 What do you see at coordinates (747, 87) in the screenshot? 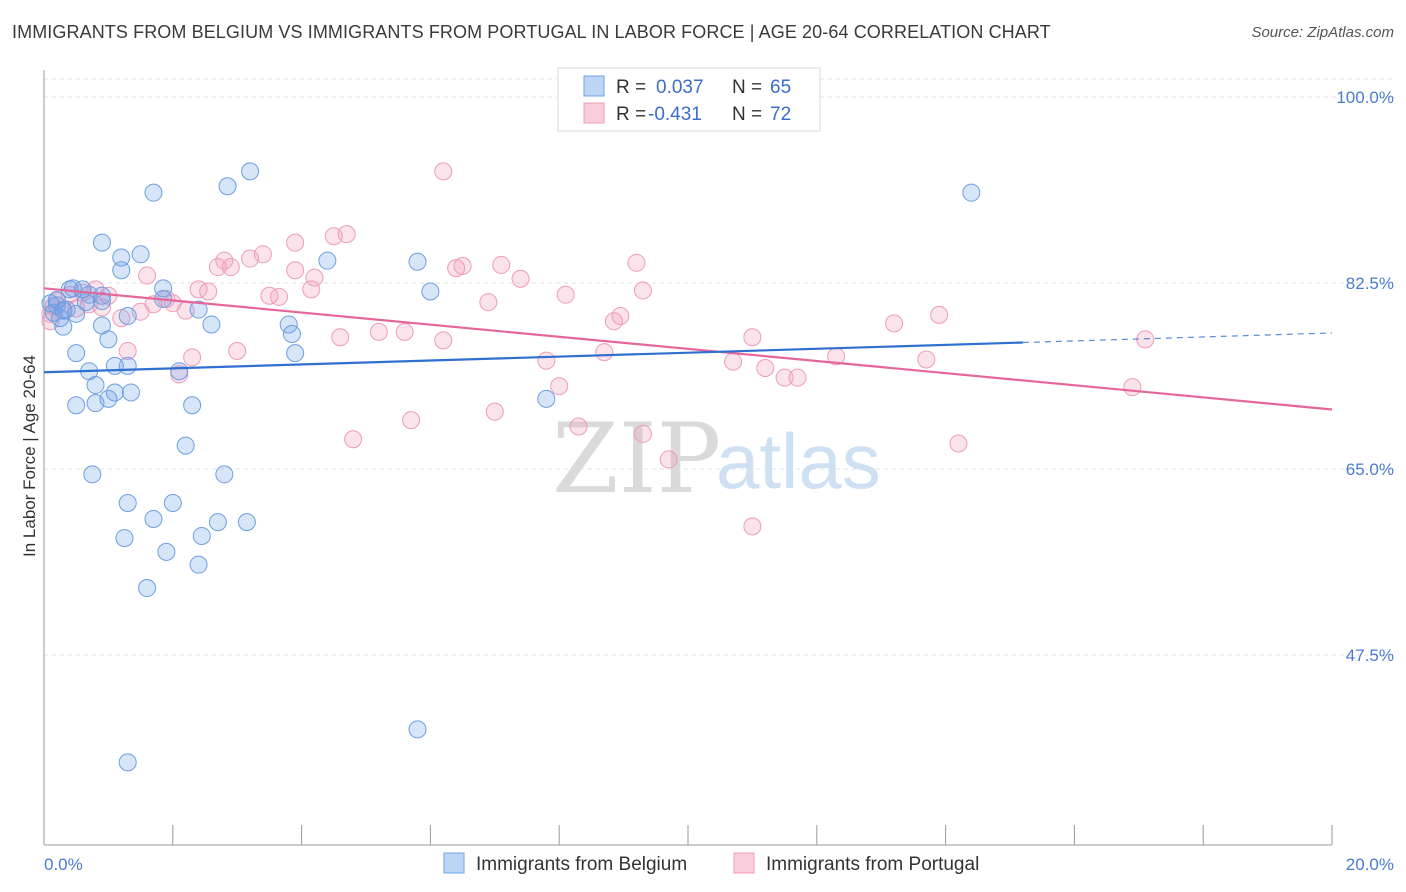
I see `legend-n-label-belgium: N =` at bounding box center [747, 87].